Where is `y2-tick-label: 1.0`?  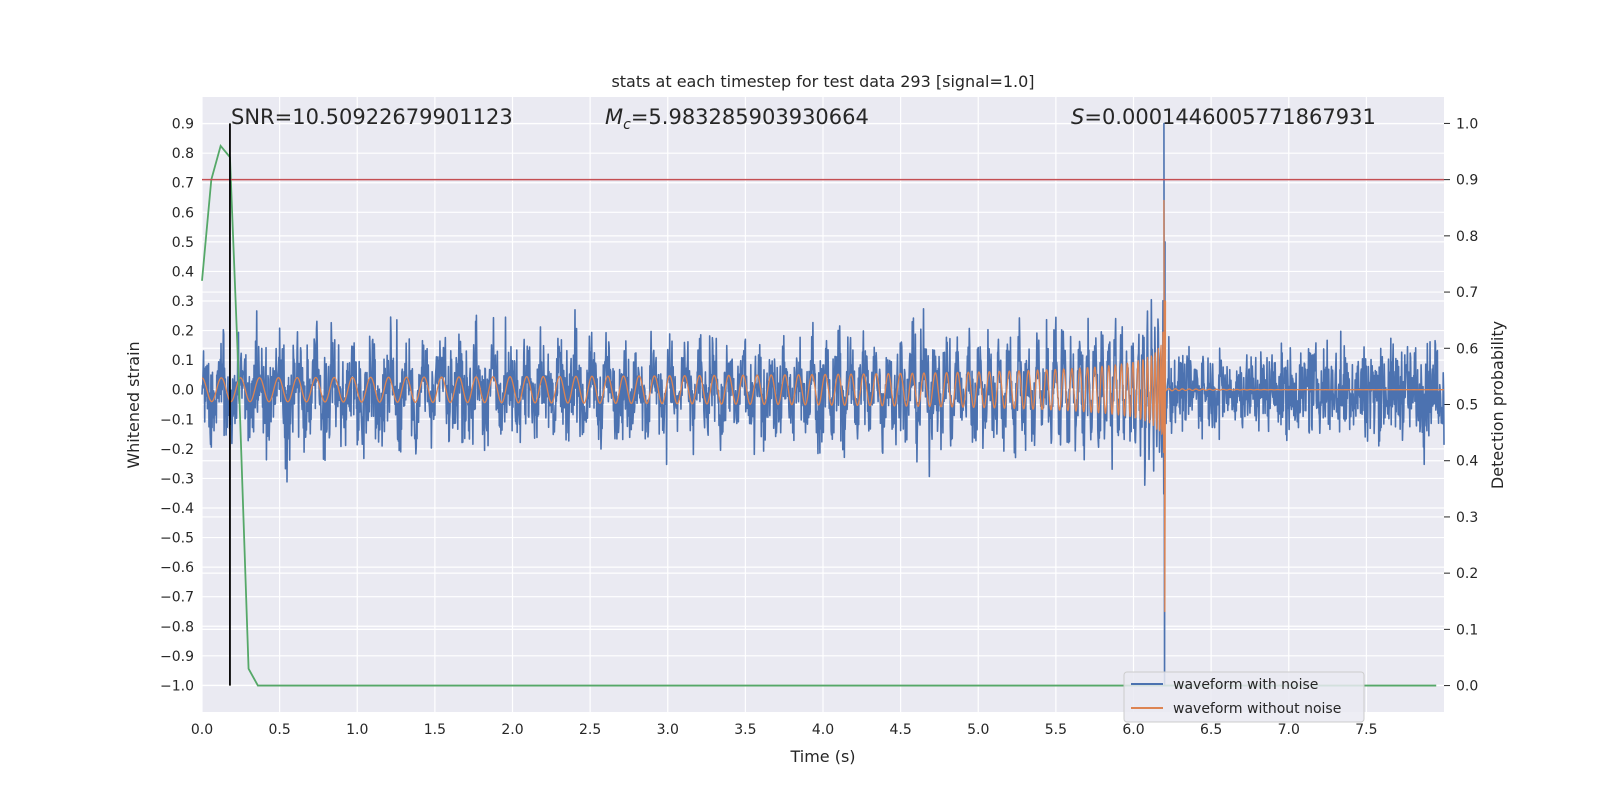
y2-tick-label: 1.0 is located at coordinates (1467, 124).